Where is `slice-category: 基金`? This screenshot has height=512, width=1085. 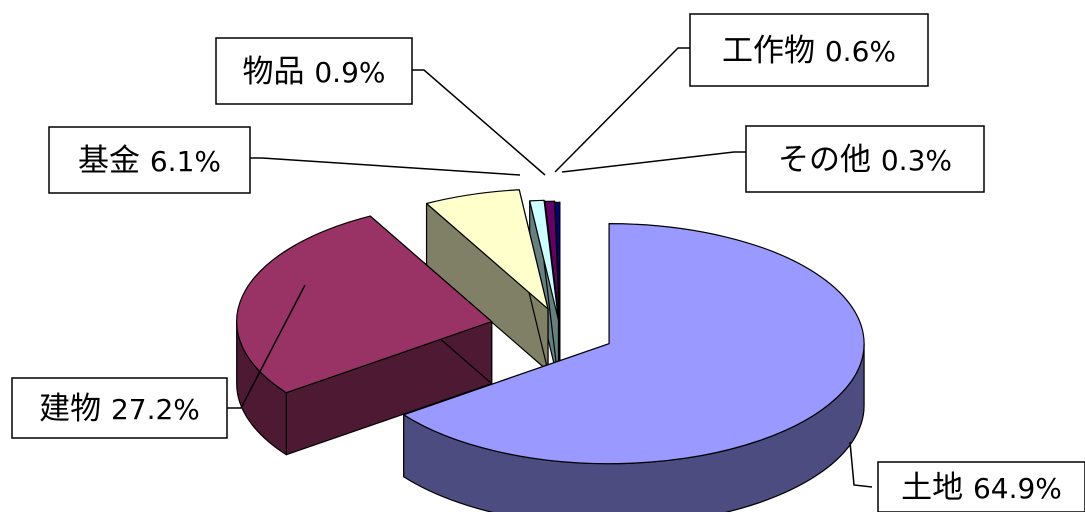
slice-category: 基金 is located at coordinates (114, 161).